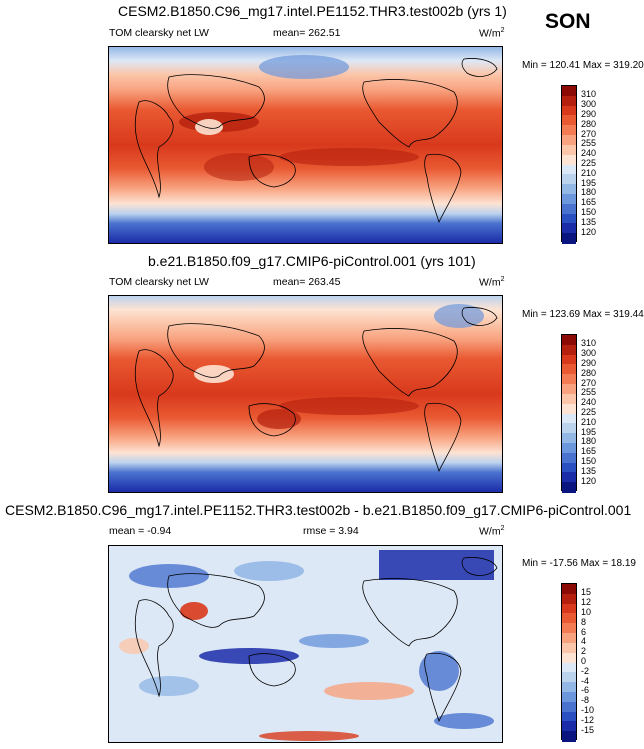  What do you see at coordinates (492, 282) in the screenshot?
I see `panel2-units: W/m2` at bounding box center [492, 282].